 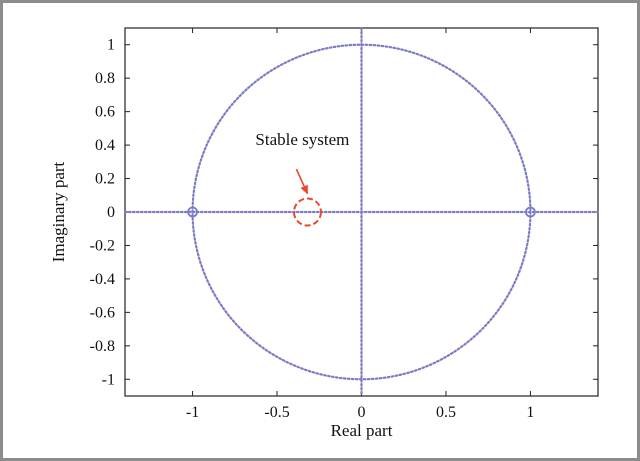 I want to click on annotation-arrow, so click(x=302, y=181).